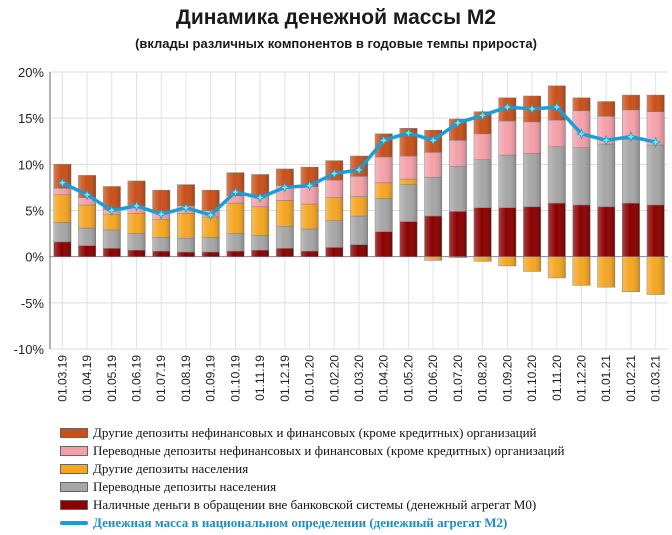 The image size is (672, 535). I want to click on legend-swatch-other-household-deposits, so click(74, 469).